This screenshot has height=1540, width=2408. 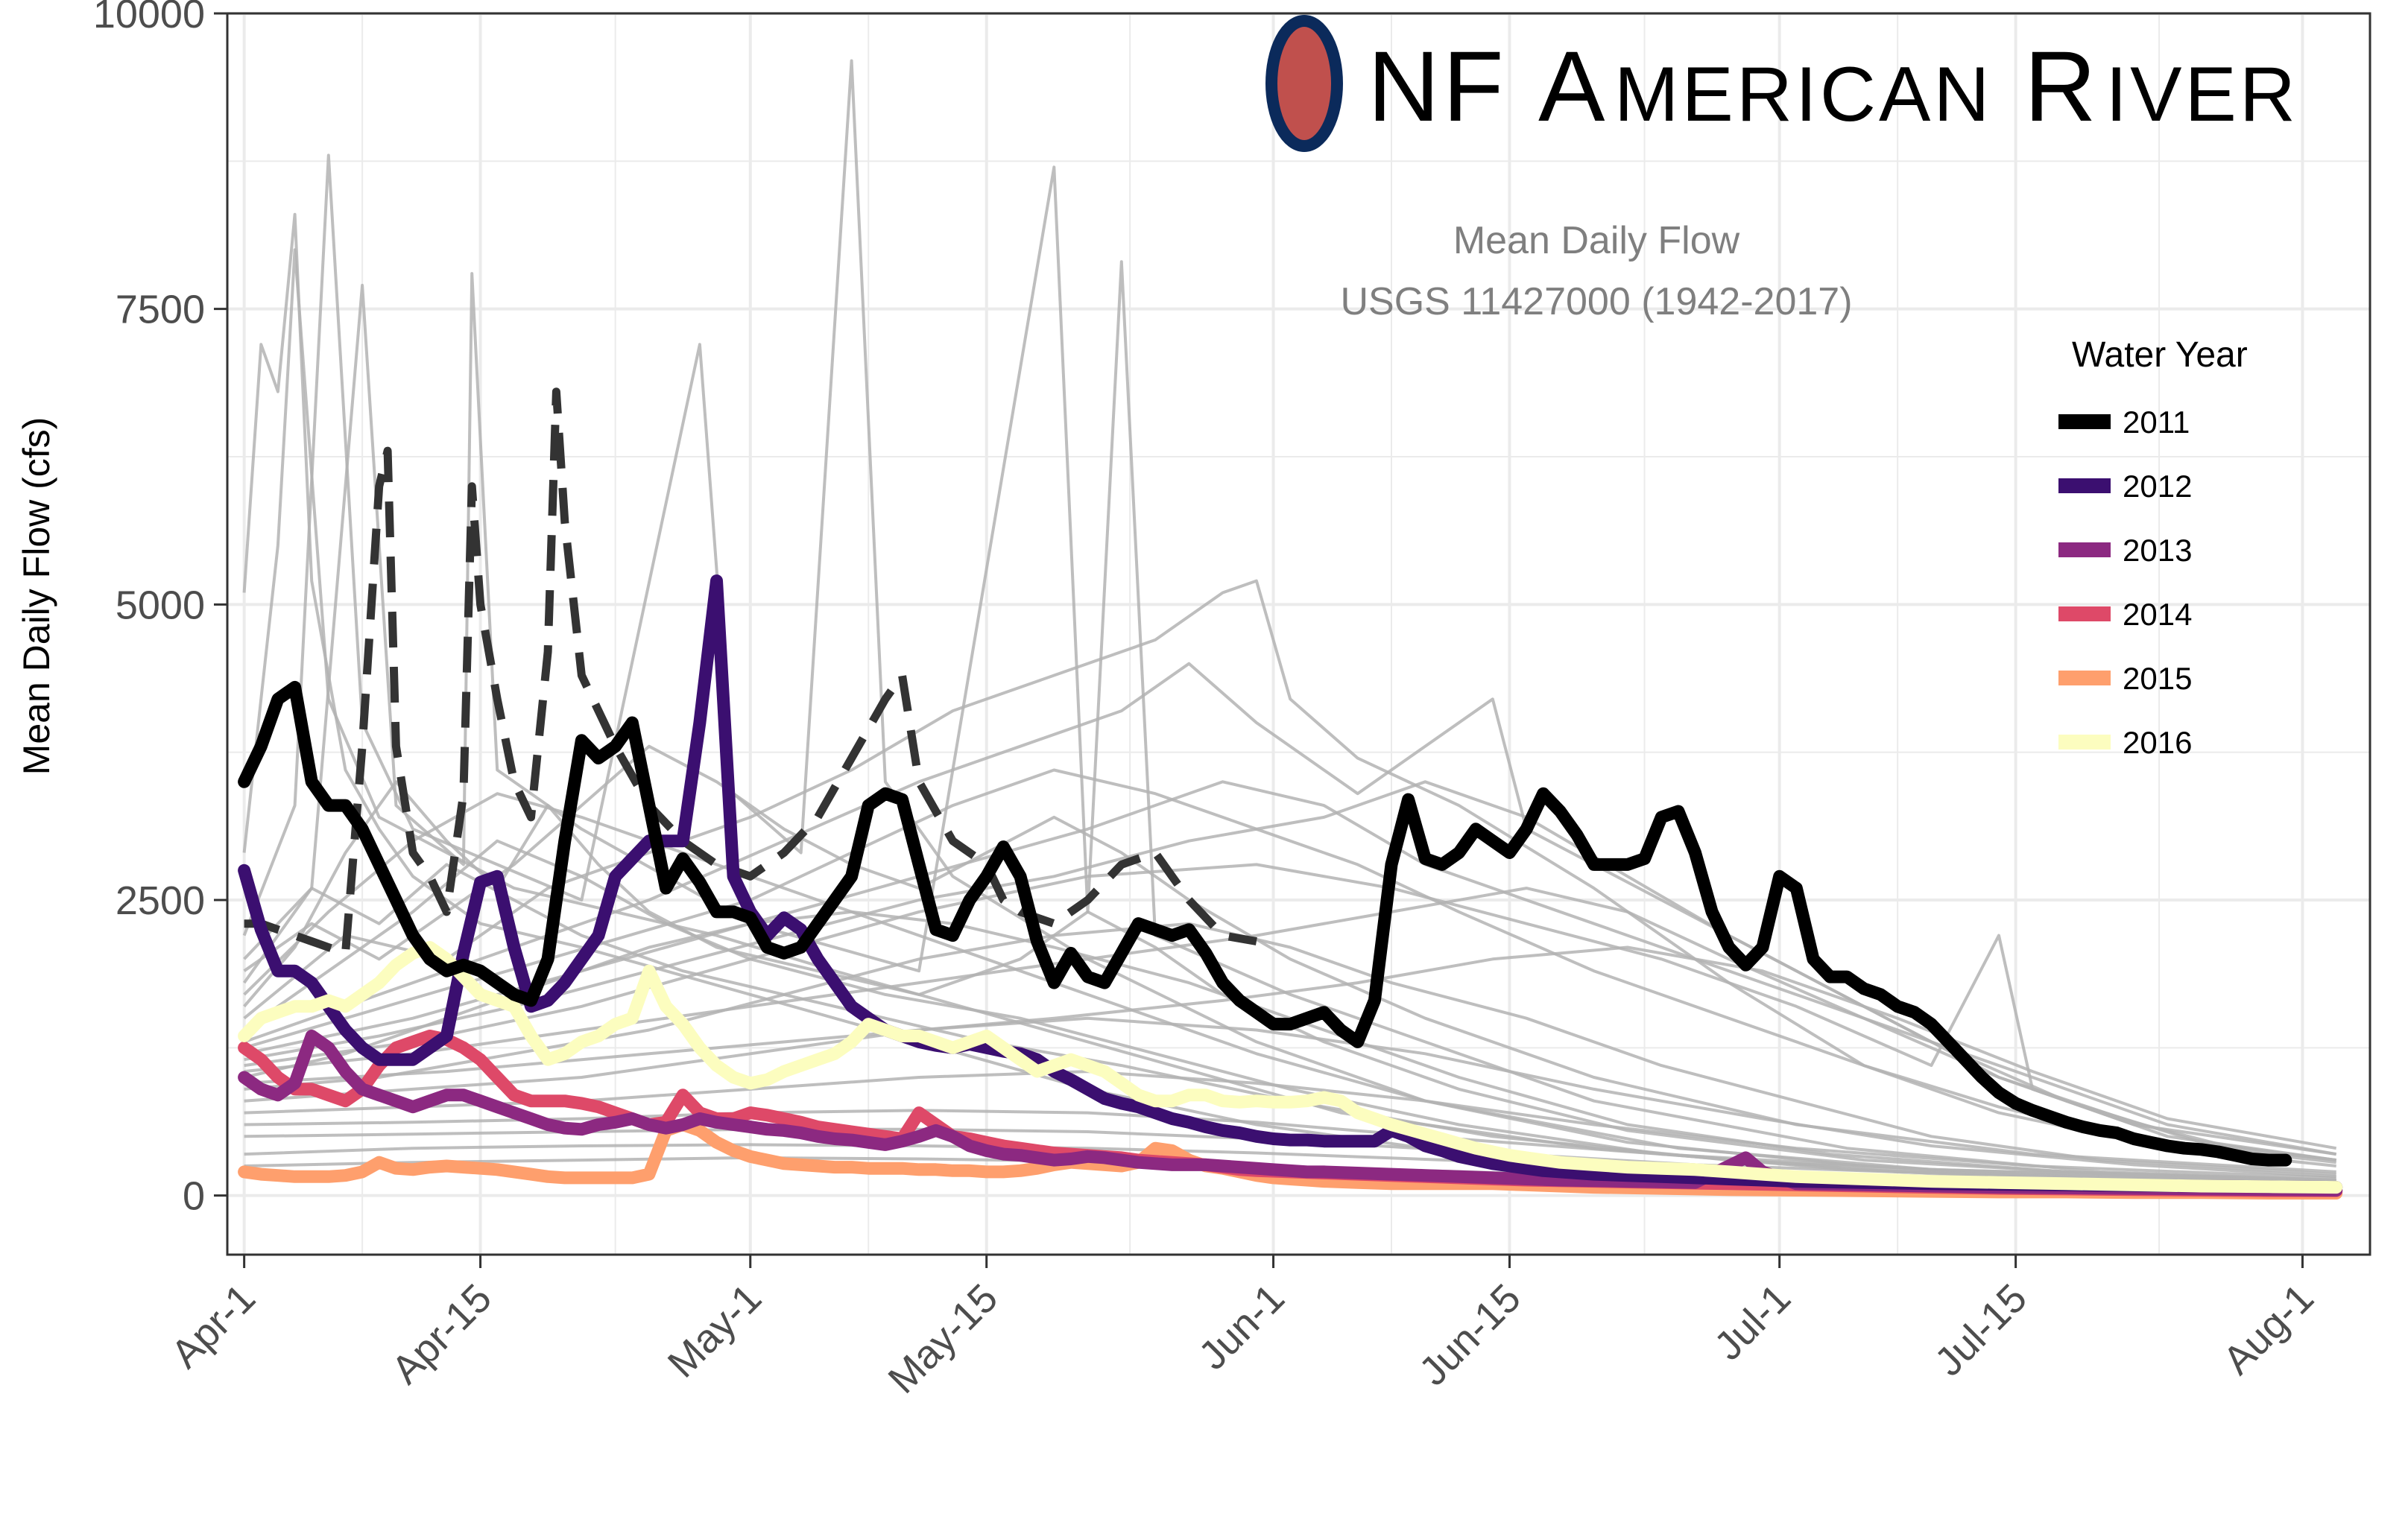 I want to click on brand-title: NF A MERICAN R IVER, so click(x=1833, y=86).